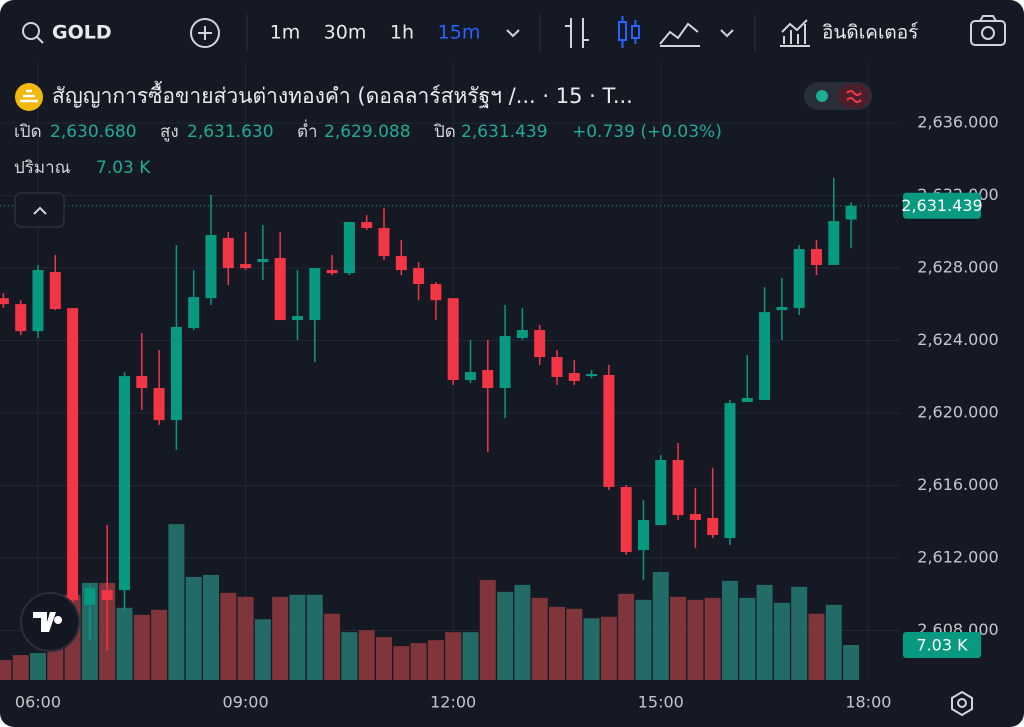 This screenshot has height=727, width=1024. Describe the element at coordinates (962, 703) in the screenshot. I see `settings-button` at that location.